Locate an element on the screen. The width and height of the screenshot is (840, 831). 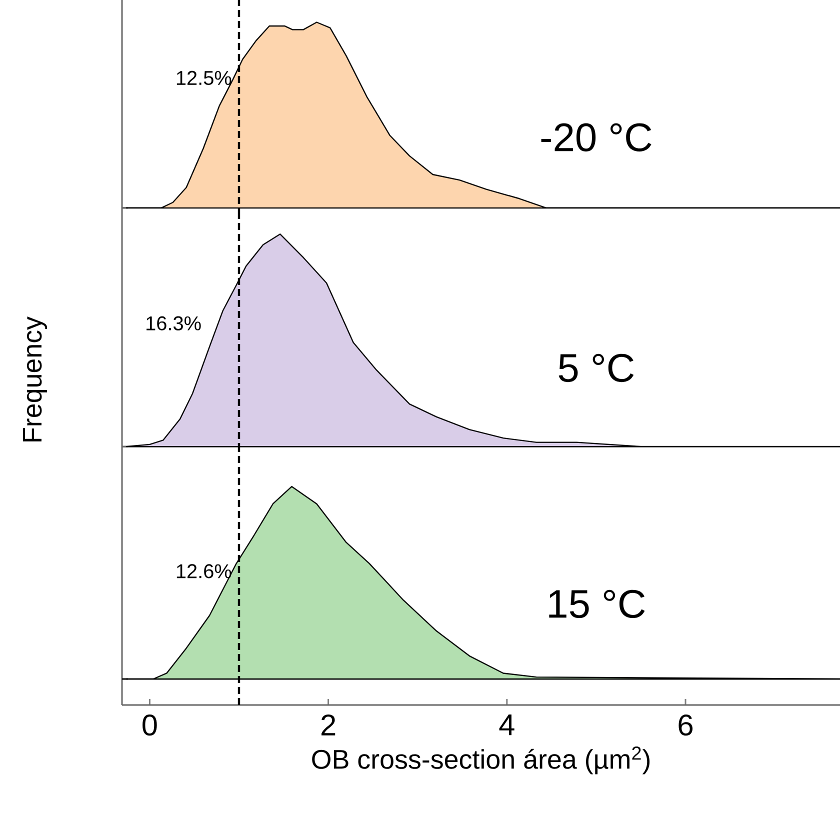
series-label: 5 °C is located at coordinates (596, 368).